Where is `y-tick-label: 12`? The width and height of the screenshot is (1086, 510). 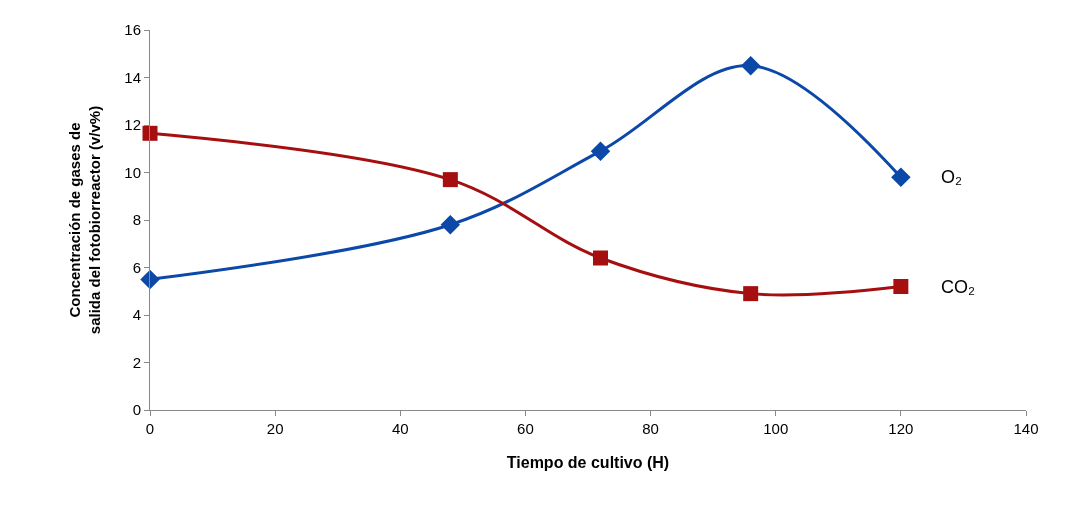
y-tick-label: 12 is located at coordinates (132, 125).